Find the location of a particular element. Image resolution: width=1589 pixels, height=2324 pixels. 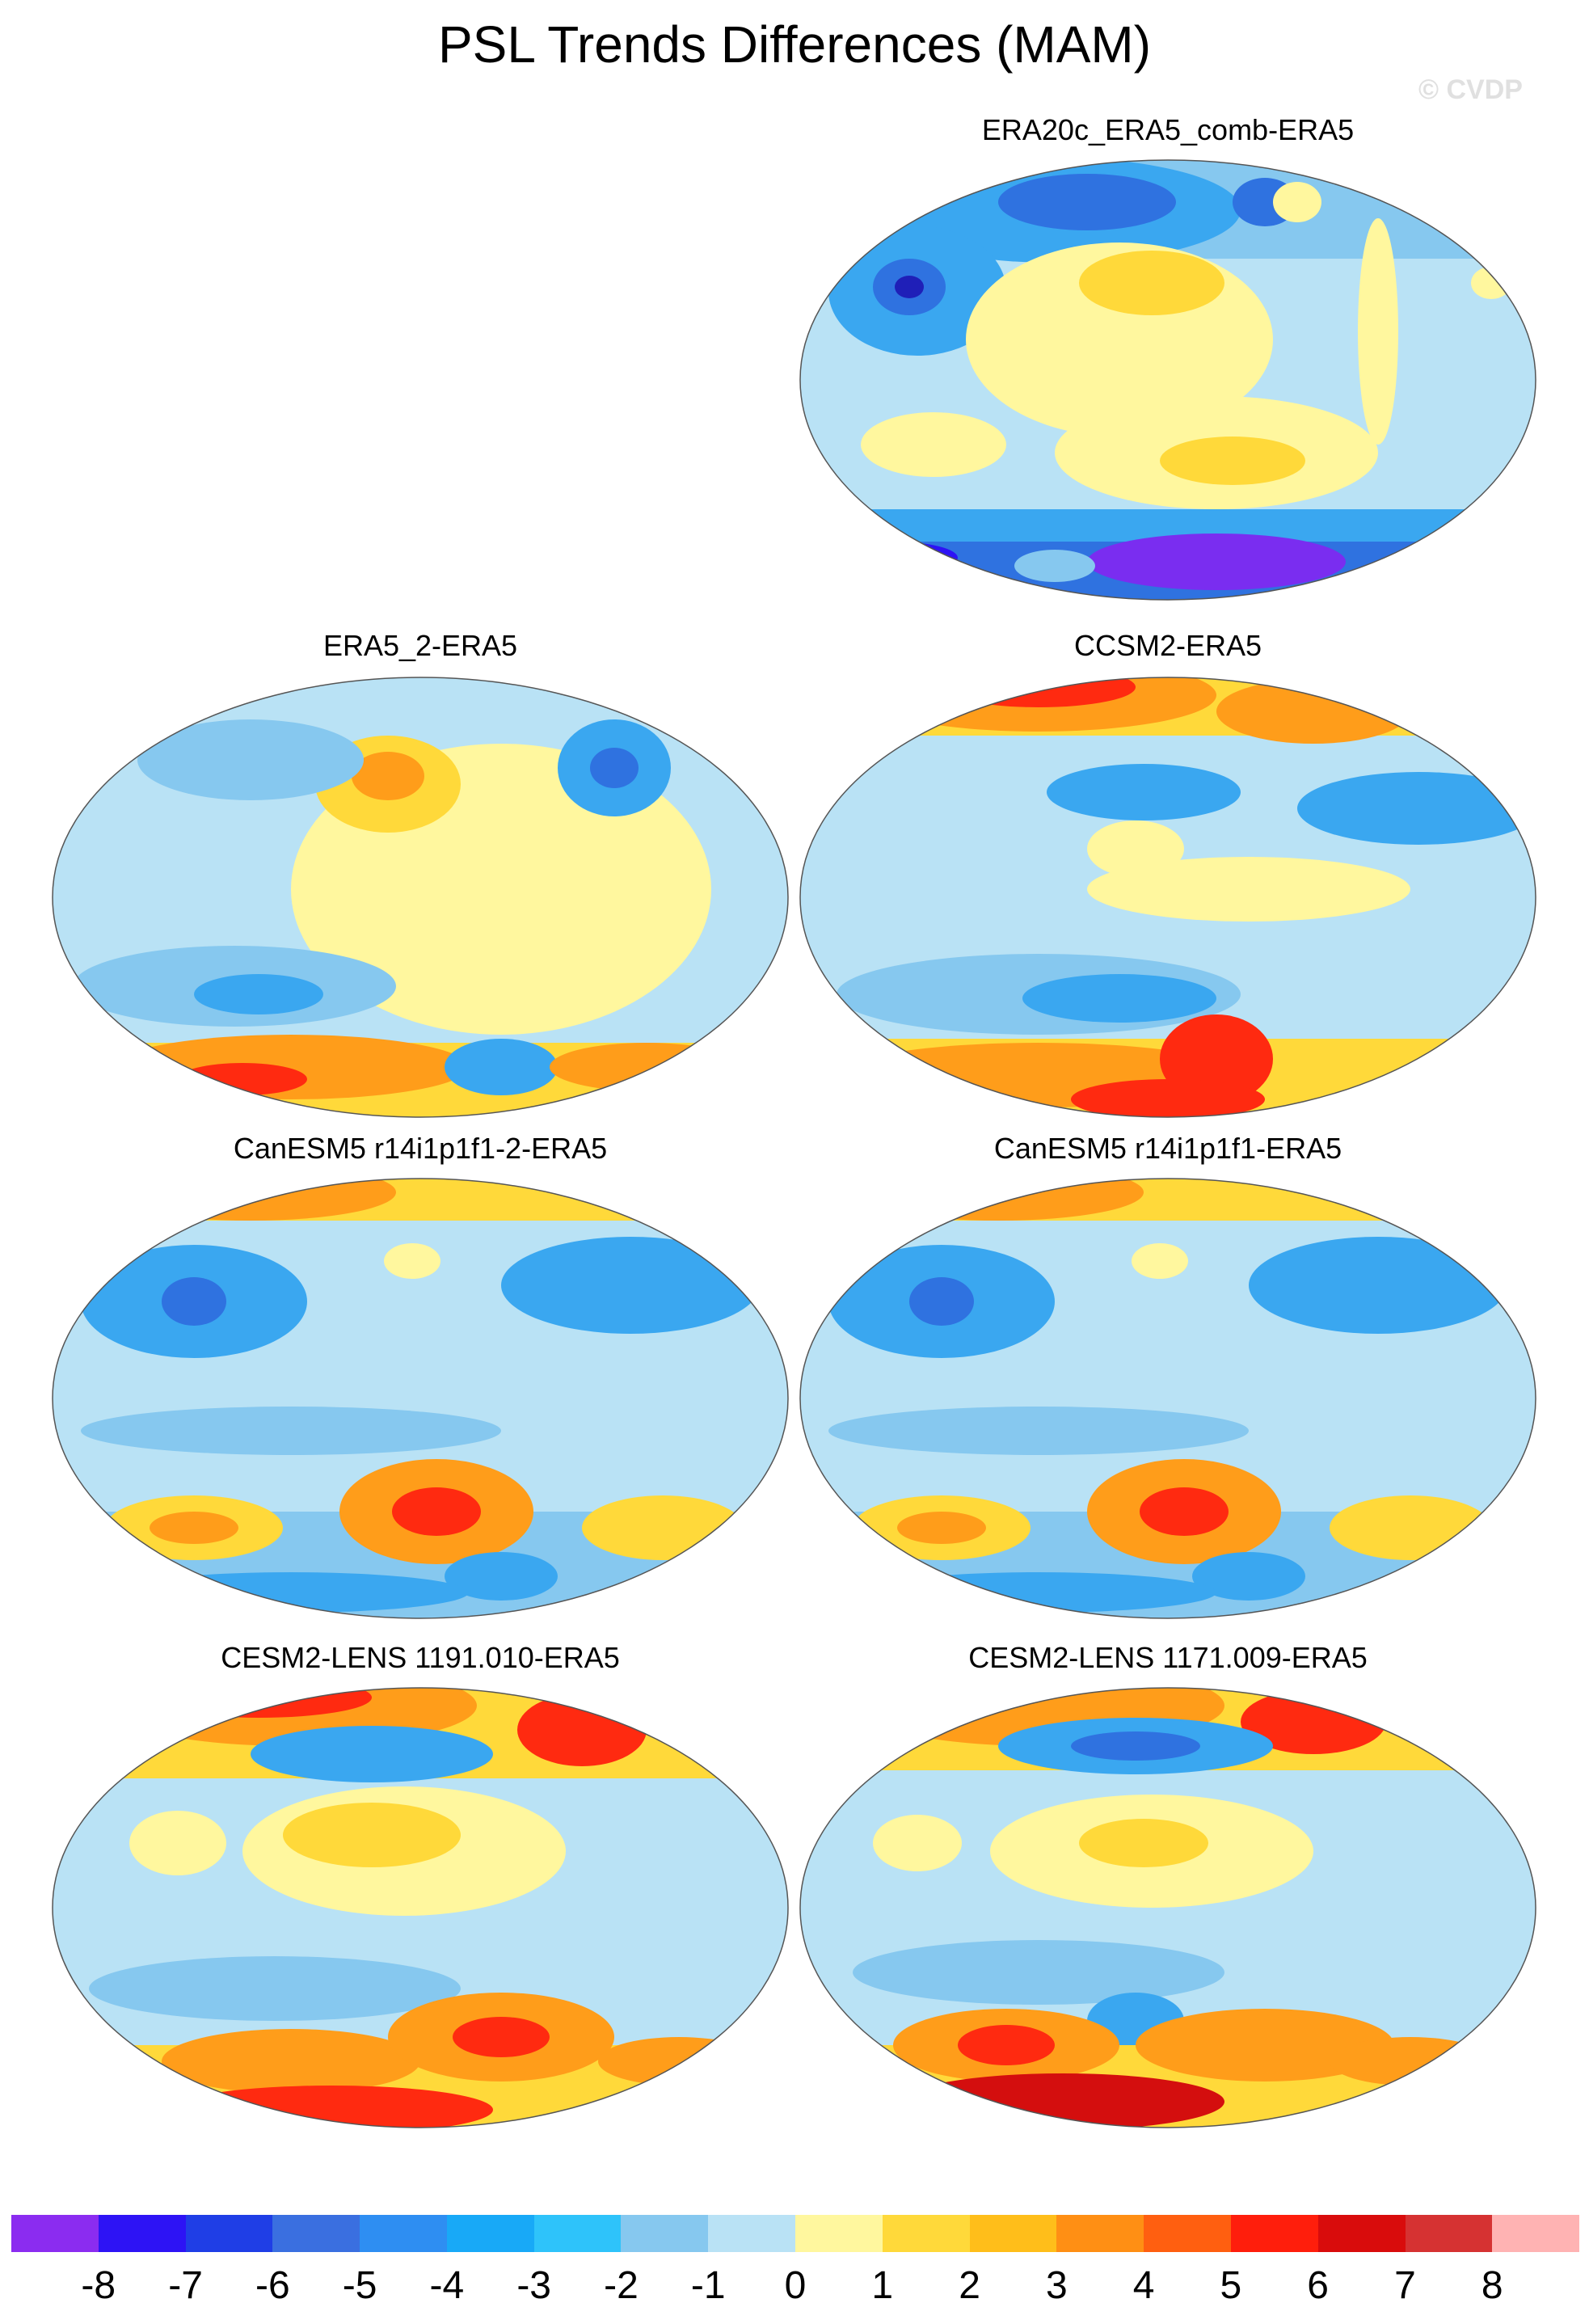

colorbar-tick-label: 5 is located at coordinates (1231, 2285).